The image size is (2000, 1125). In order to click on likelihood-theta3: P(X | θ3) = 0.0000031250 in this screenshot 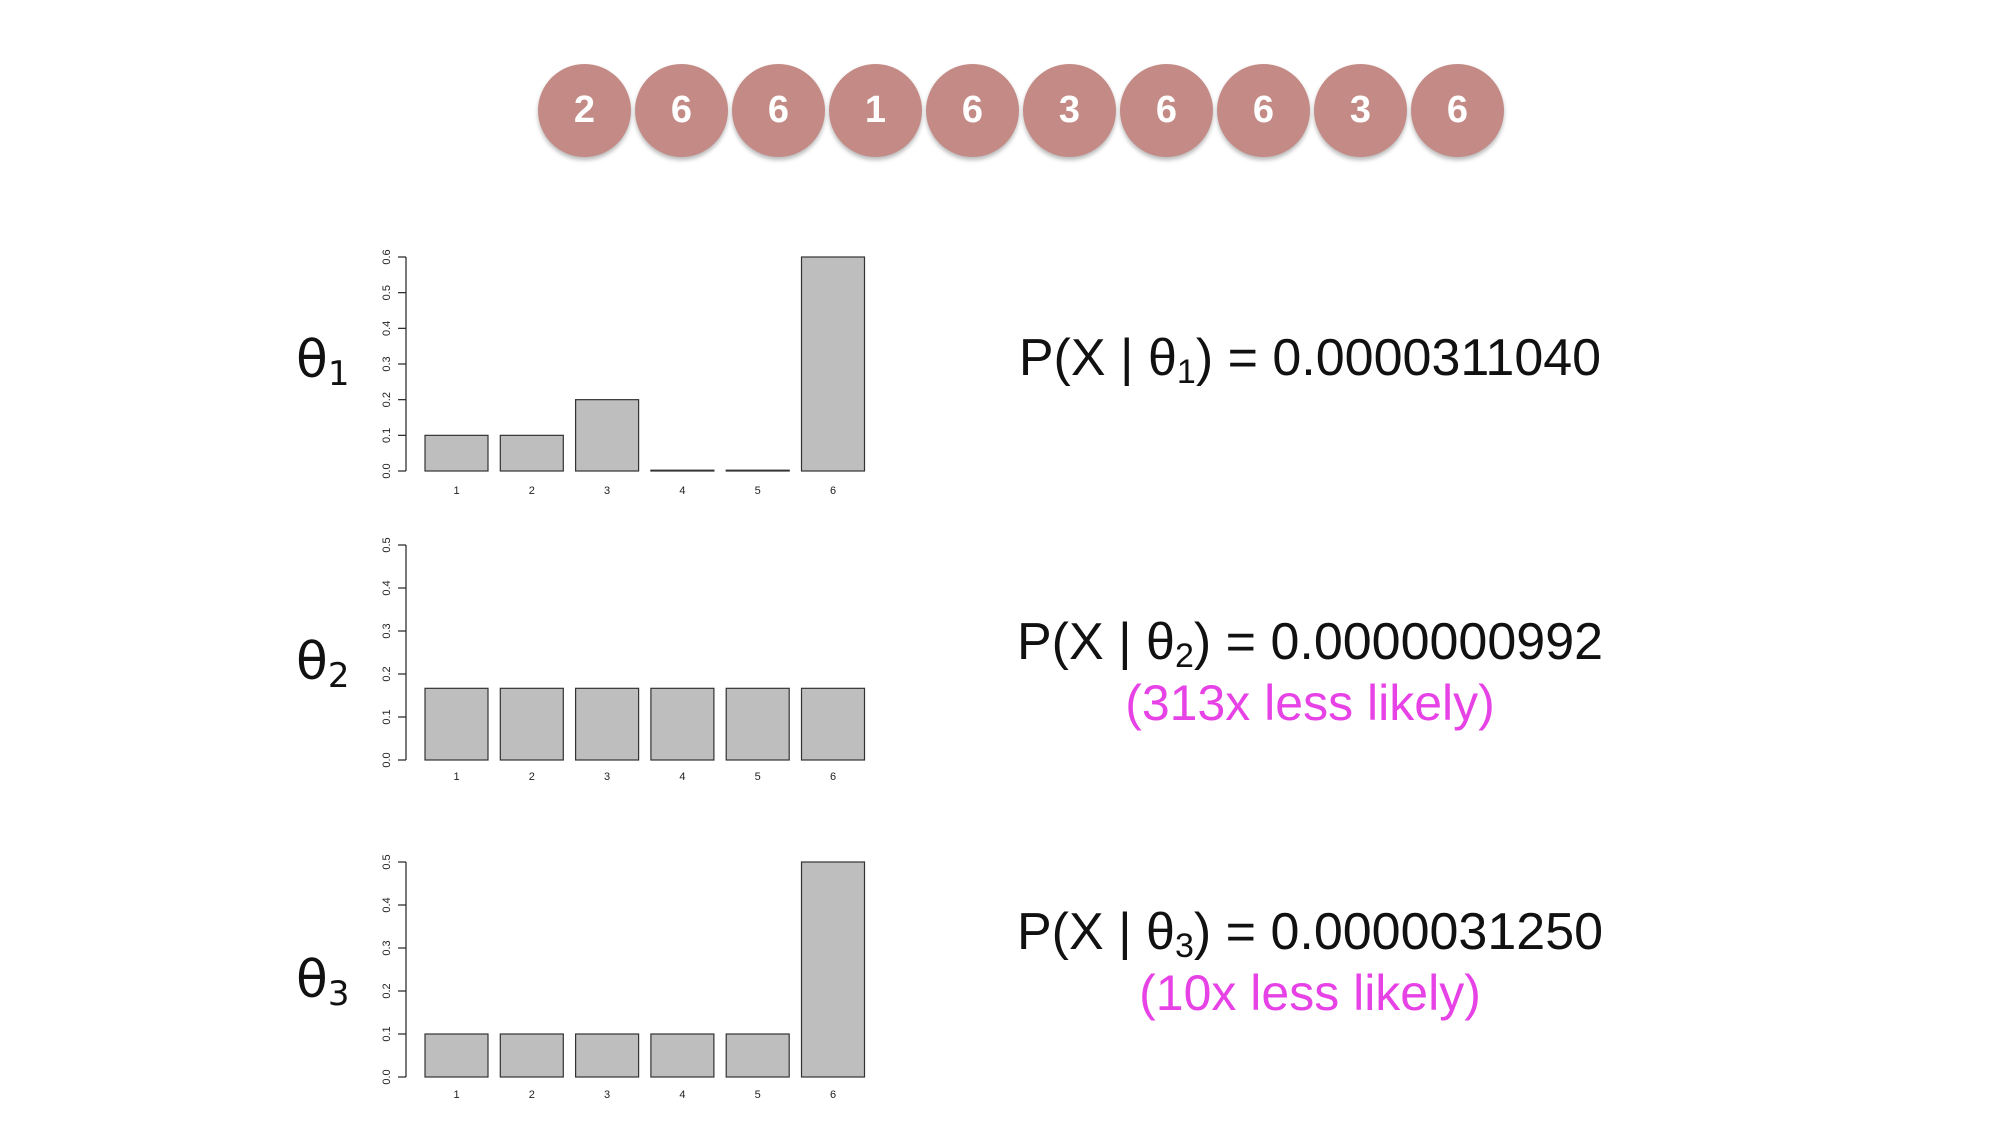, I will do `click(1310, 933)`.